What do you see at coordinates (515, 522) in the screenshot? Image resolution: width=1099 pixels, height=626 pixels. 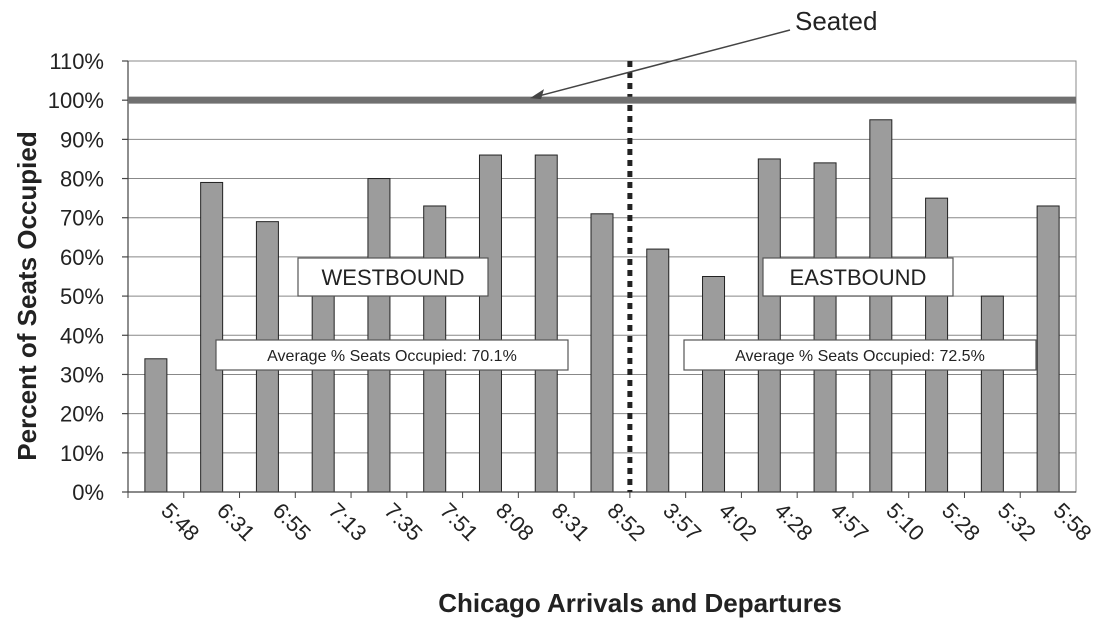 I see `x-tick-label: 8:08` at bounding box center [515, 522].